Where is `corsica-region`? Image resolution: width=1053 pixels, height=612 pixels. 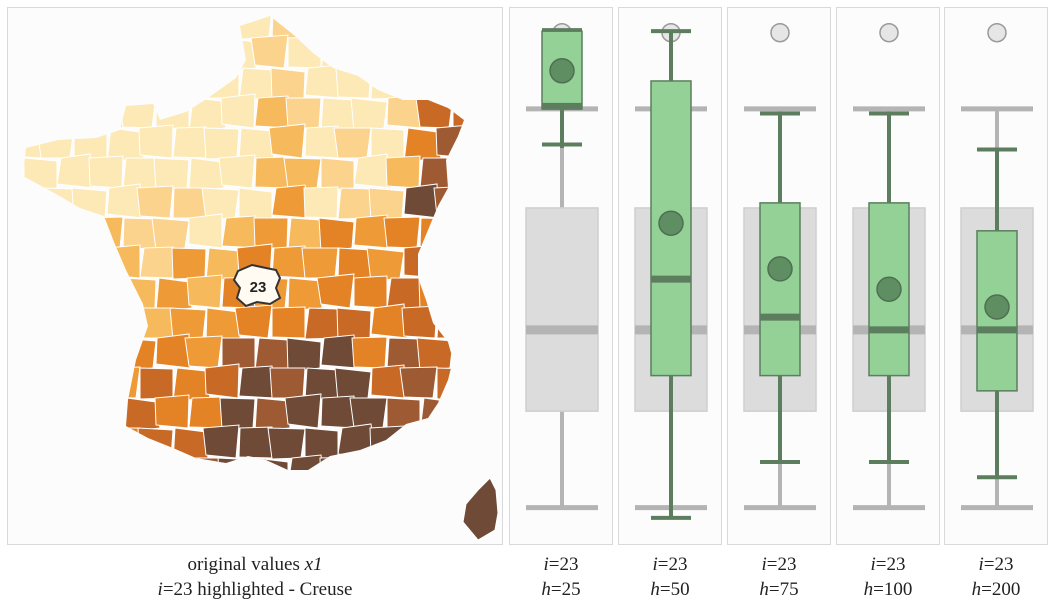 corsica-region is located at coordinates (480, 509).